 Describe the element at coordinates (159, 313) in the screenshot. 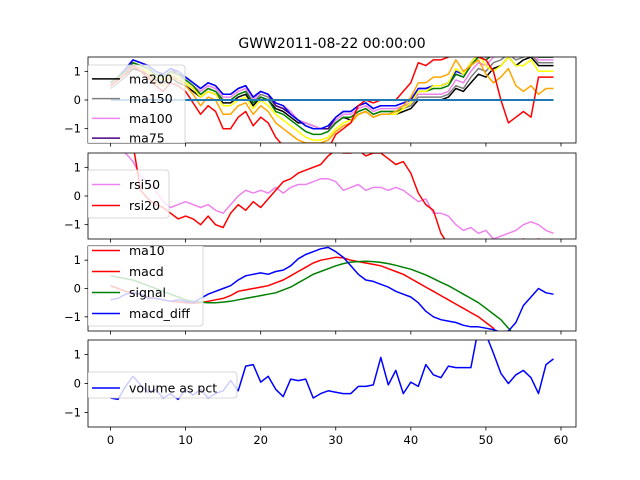

I see `legend-label: macd_diff` at that location.